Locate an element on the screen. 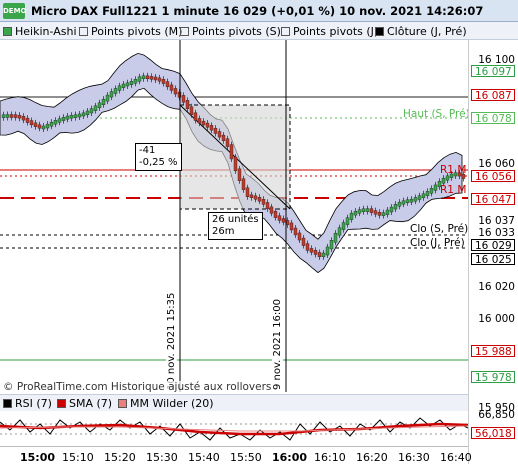  time-tick: 15:20 is located at coordinates (120, 457).